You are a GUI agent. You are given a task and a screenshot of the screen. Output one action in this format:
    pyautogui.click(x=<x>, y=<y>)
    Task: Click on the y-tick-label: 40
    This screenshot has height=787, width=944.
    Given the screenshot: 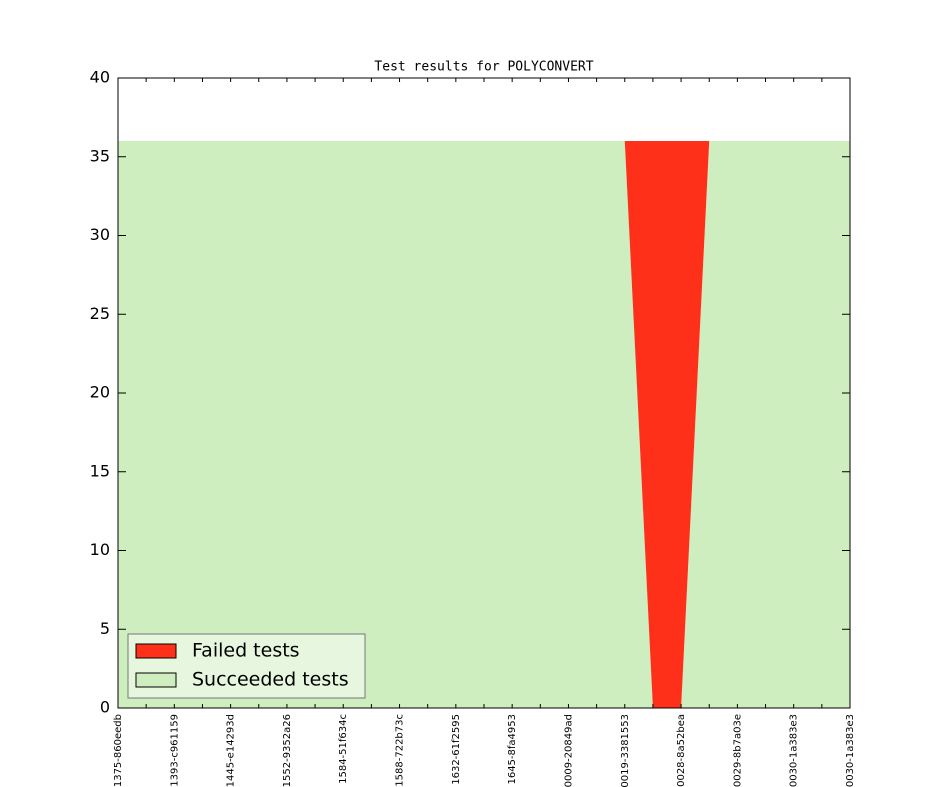 What is the action you would take?
    pyautogui.click(x=100, y=77)
    